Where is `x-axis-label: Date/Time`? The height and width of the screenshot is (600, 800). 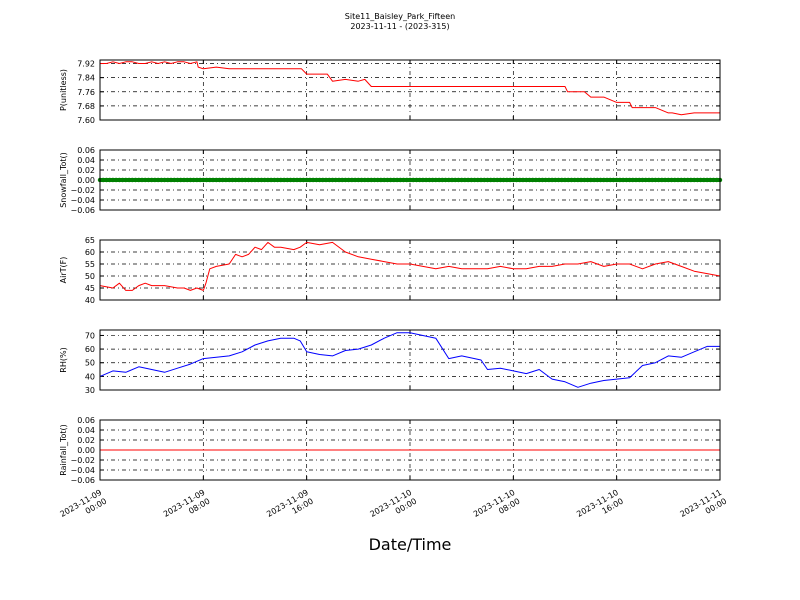
x-axis-label: Date/Time is located at coordinates (410, 544).